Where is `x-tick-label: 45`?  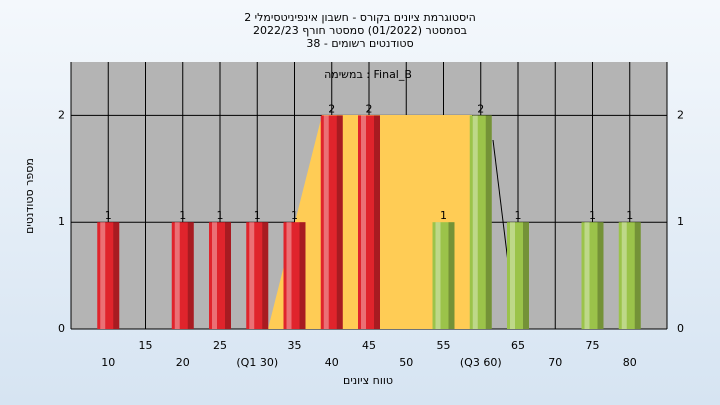
x-tick-label: 45 is located at coordinates (369, 345).